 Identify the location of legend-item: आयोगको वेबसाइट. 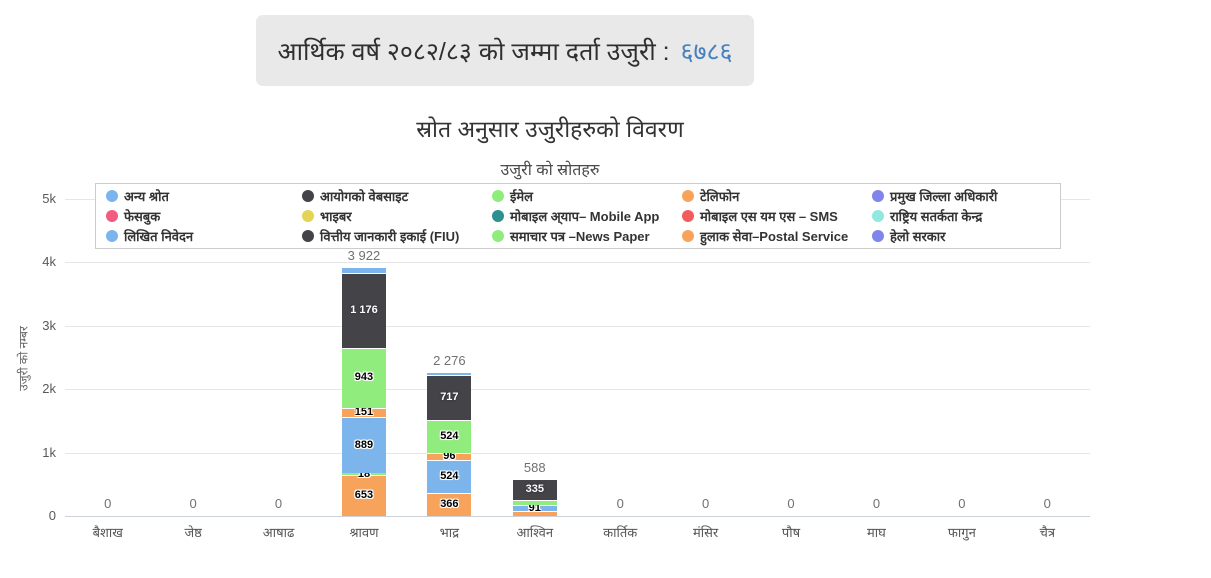
(397, 196).